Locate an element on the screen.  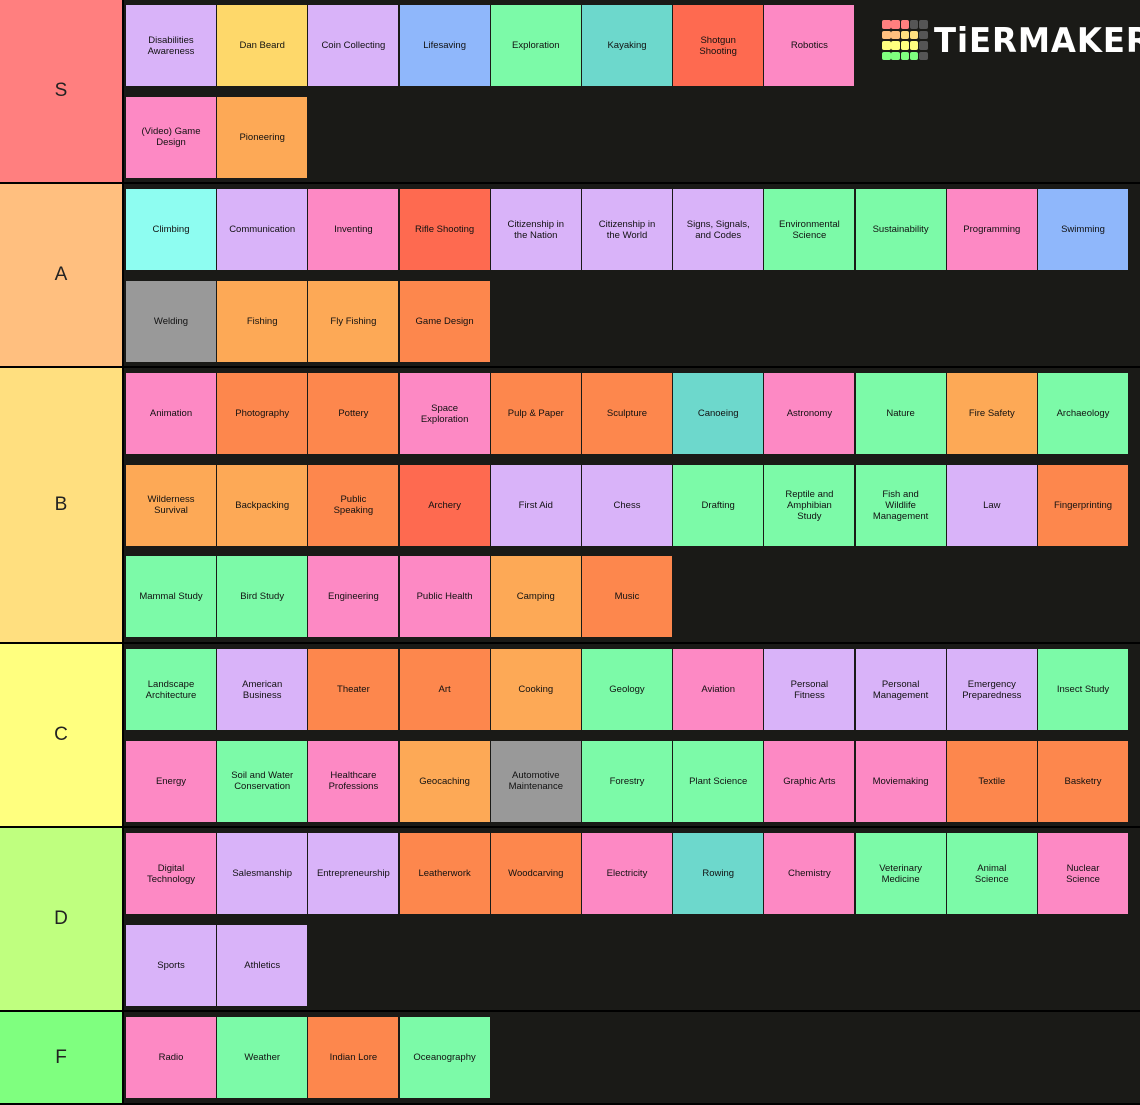
tier-item: Pottery is located at coordinates (353, 413).